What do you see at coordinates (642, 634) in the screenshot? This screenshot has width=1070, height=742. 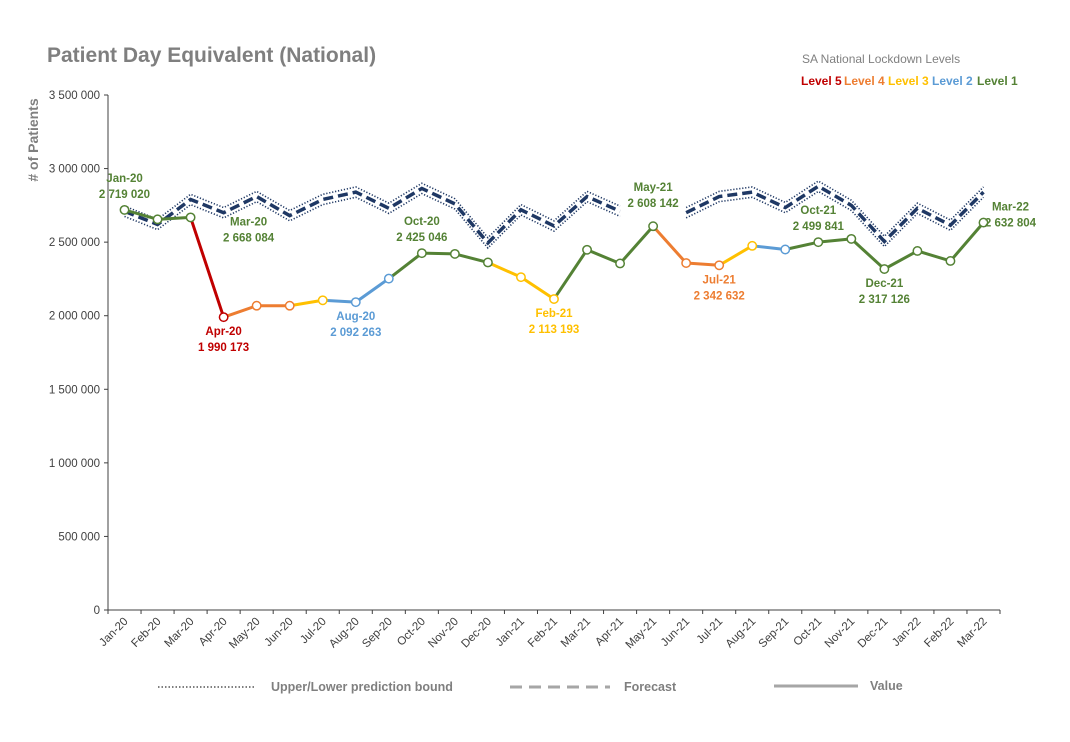 I see `x-tick-label: May-21` at bounding box center [642, 634].